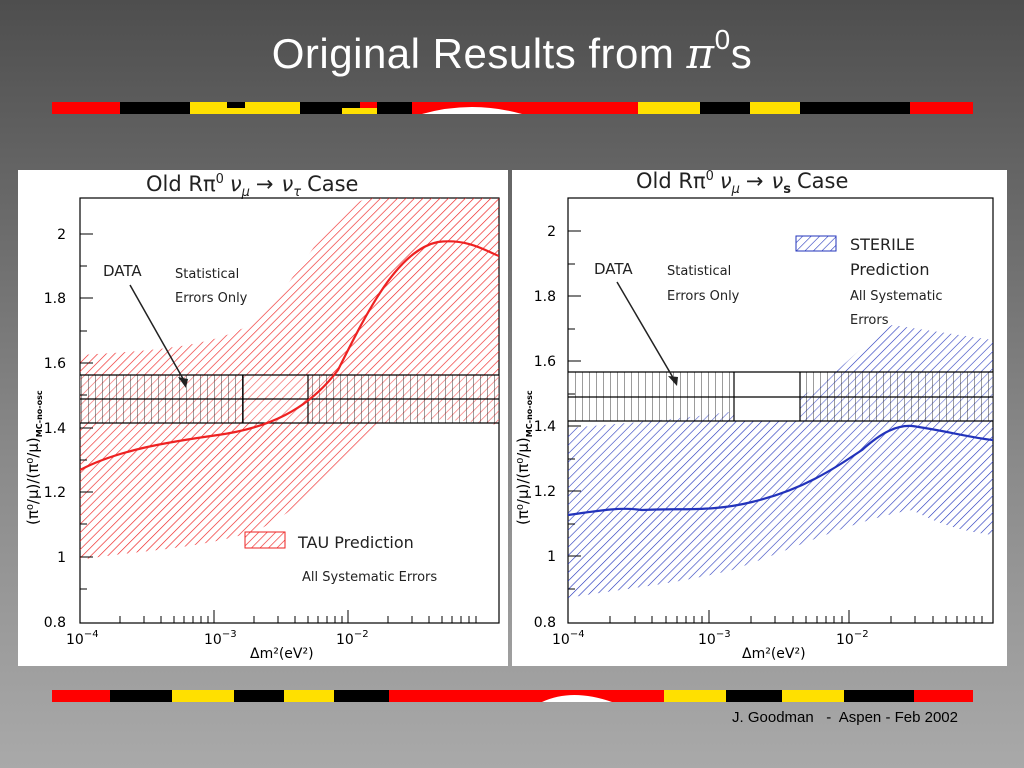  I want to click on title-text: Original Results from, so click(479, 53).